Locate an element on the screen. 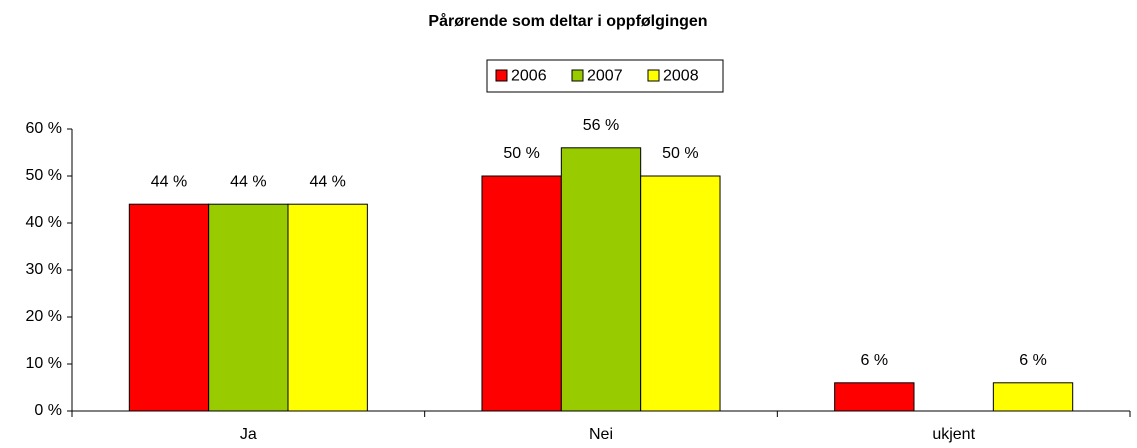 The image size is (1137, 448). value-label: 56 % is located at coordinates (601, 125).